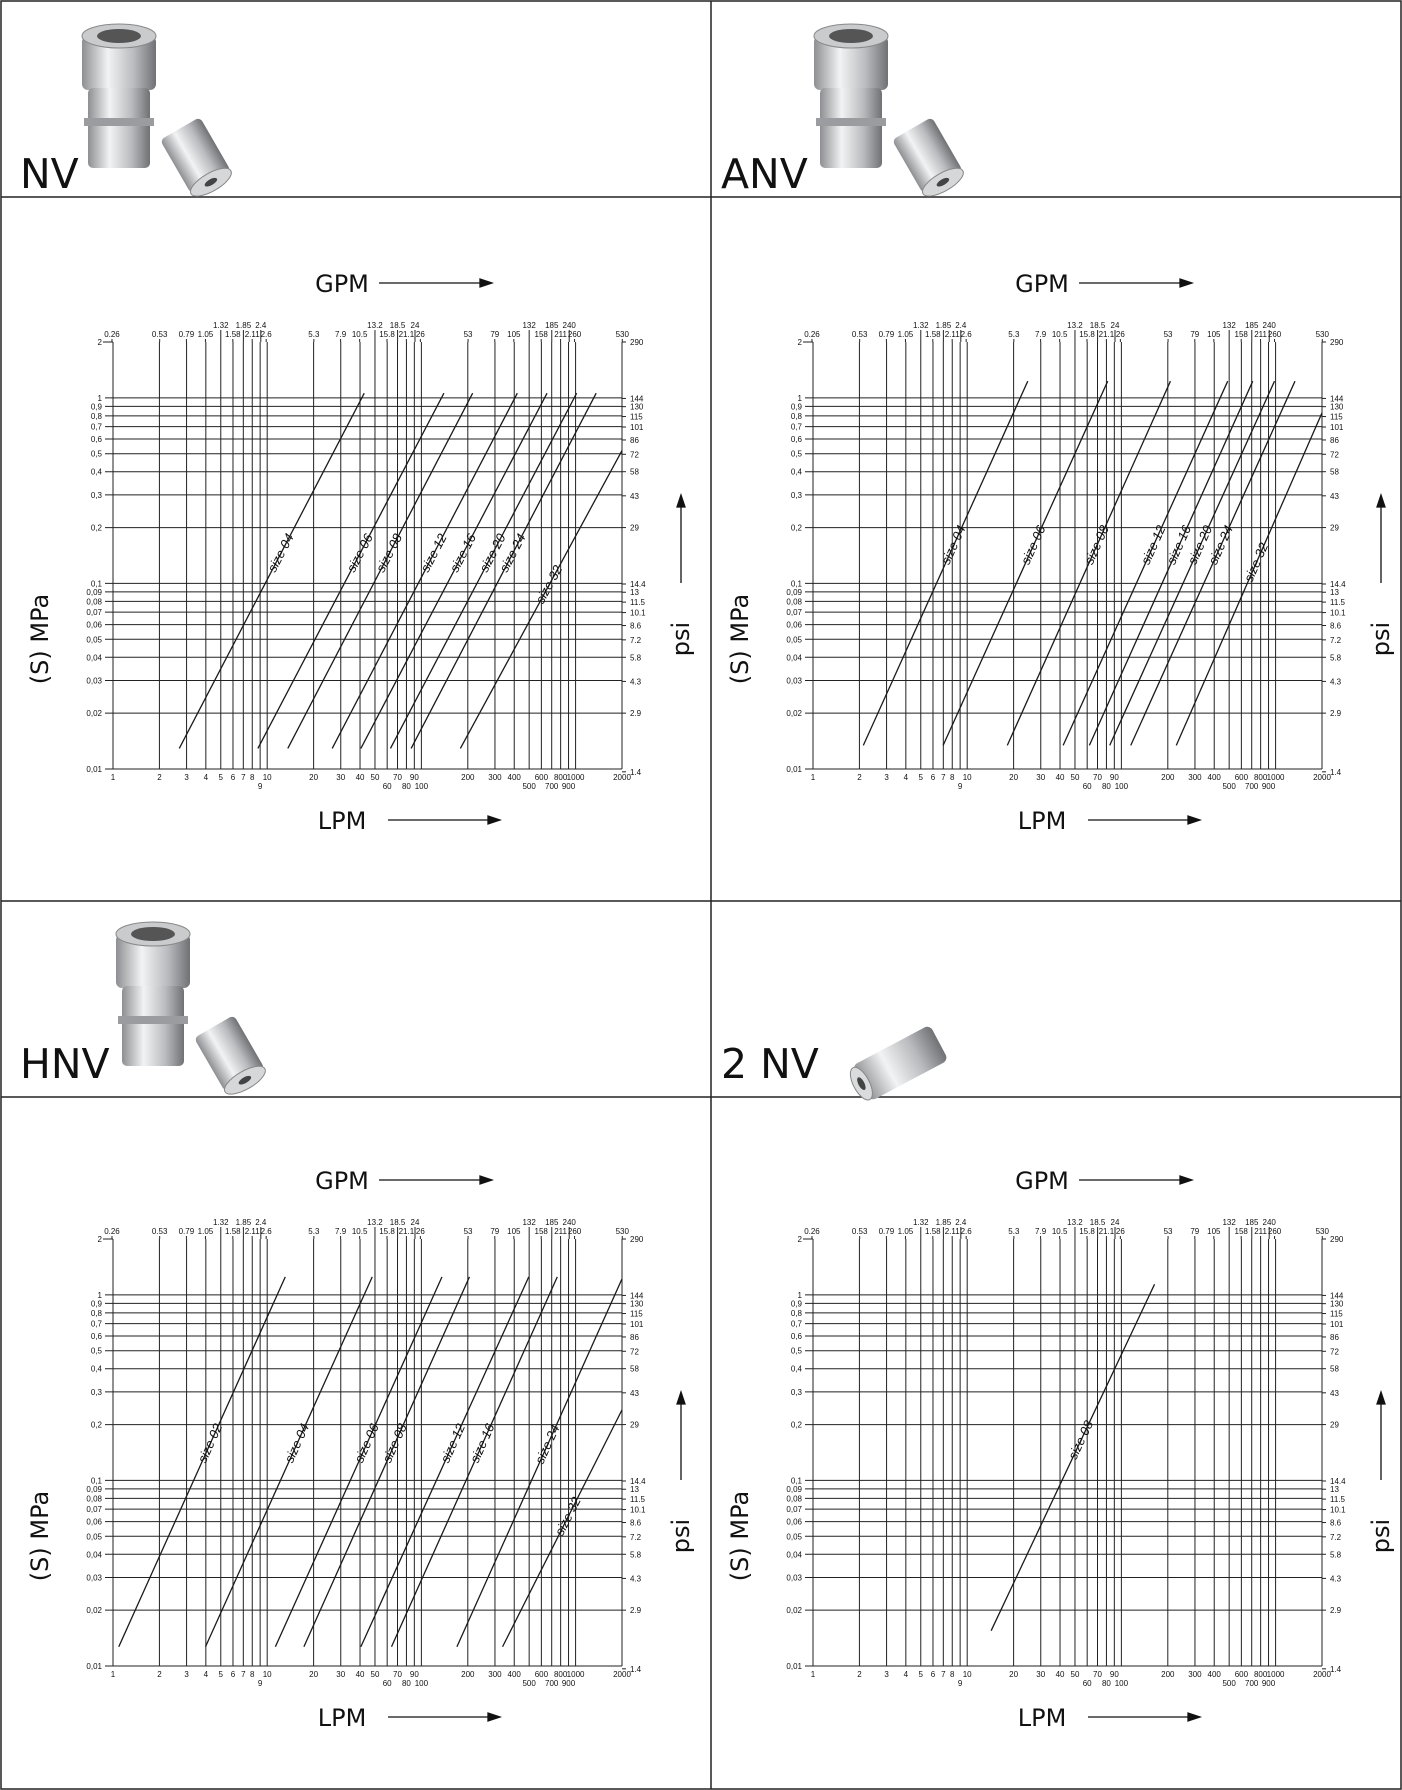  Describe the element at coordinates (547, 1444) in the screenshot. I see `series-label: size 24` at that location.